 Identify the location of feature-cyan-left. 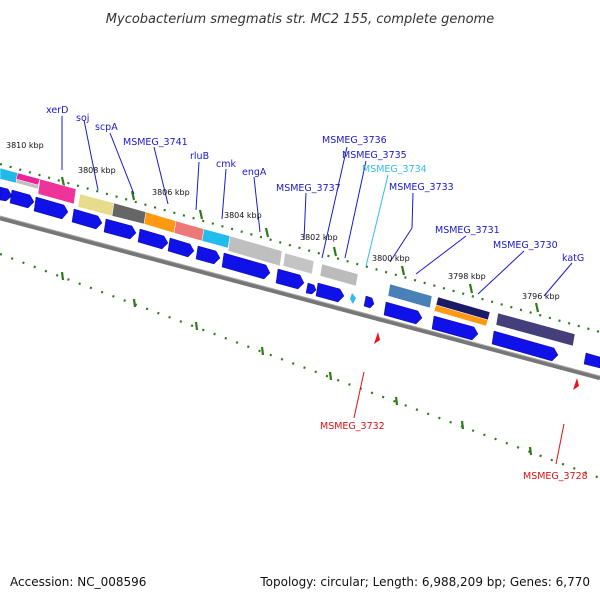
(9, 175).